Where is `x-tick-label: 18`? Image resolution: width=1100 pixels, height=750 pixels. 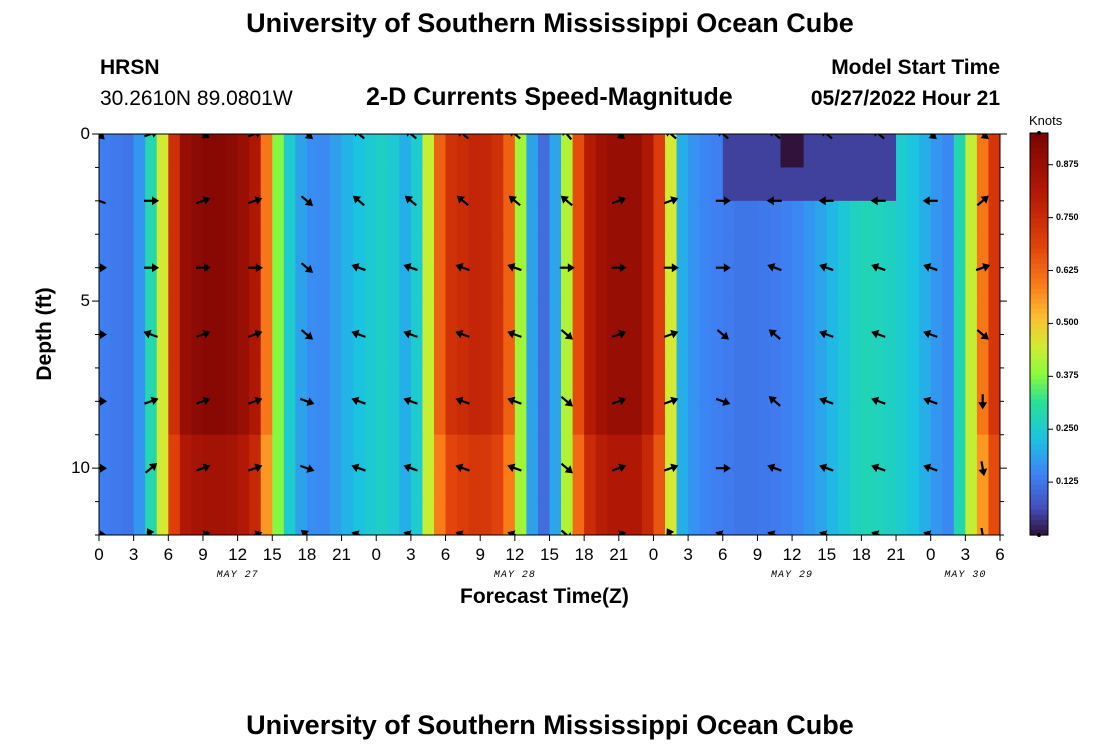 x-tick-label: 18 is located at coordinates (307, 554).